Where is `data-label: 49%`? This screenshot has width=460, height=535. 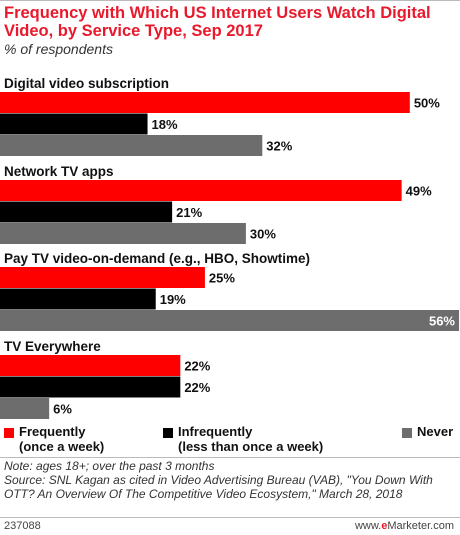
data-label: 49% is located at coordinates (419, 191).